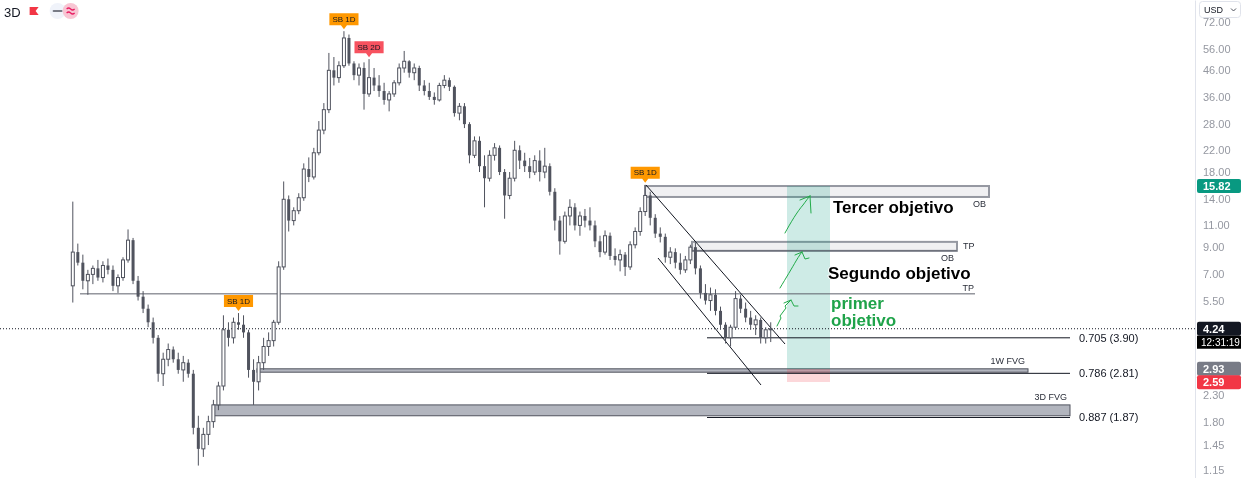 This screenshot has height=478, width=1242. What do you see at coordinates (1217, 21) in the screenshot?
I see `y-tick-label: 72.00` at bounding box center [1217, 21].